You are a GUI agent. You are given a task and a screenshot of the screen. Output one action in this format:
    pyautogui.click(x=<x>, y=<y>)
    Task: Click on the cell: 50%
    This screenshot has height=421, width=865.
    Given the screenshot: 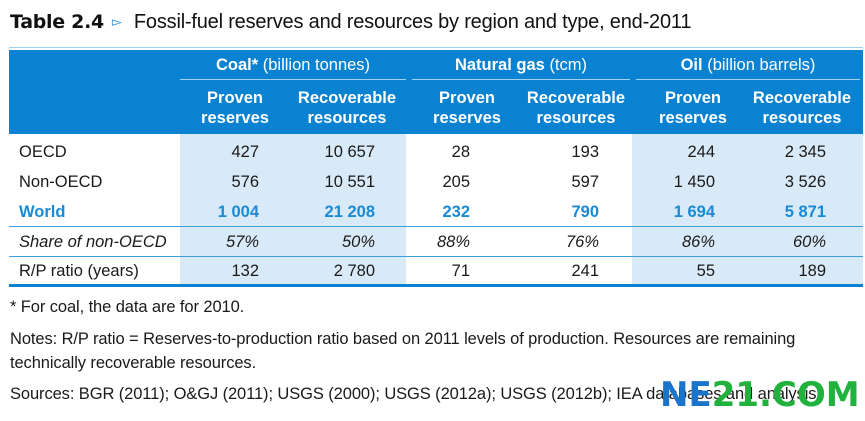 What is the action you would take?
    pyautogui.click(x=358, y=242)
    